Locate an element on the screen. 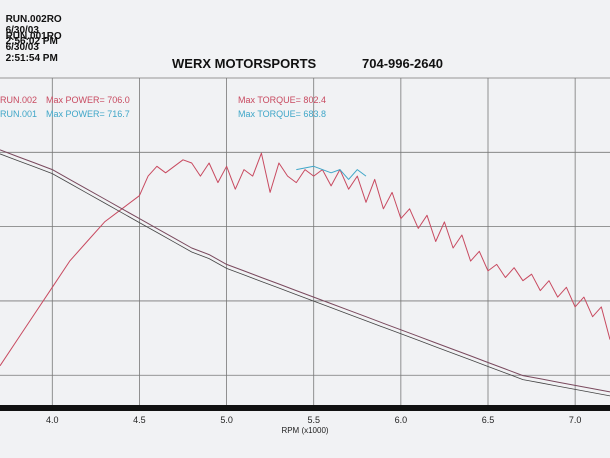 This screenshot has width=610, height=458. company-title: WERX MOTORSPORTS is located at coordinates (244, 63).